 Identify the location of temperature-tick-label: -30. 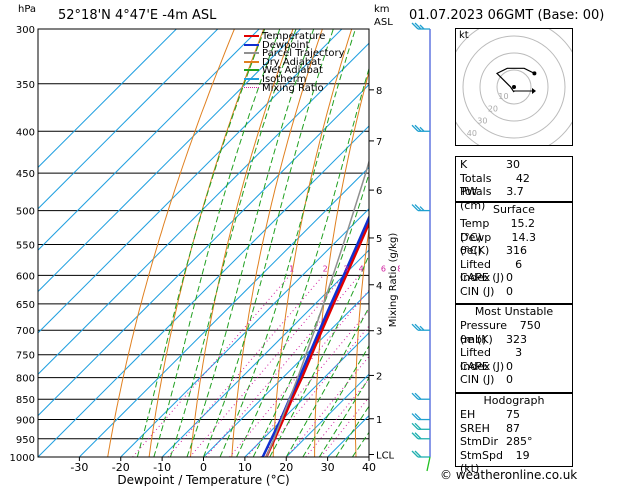
(79, 467).